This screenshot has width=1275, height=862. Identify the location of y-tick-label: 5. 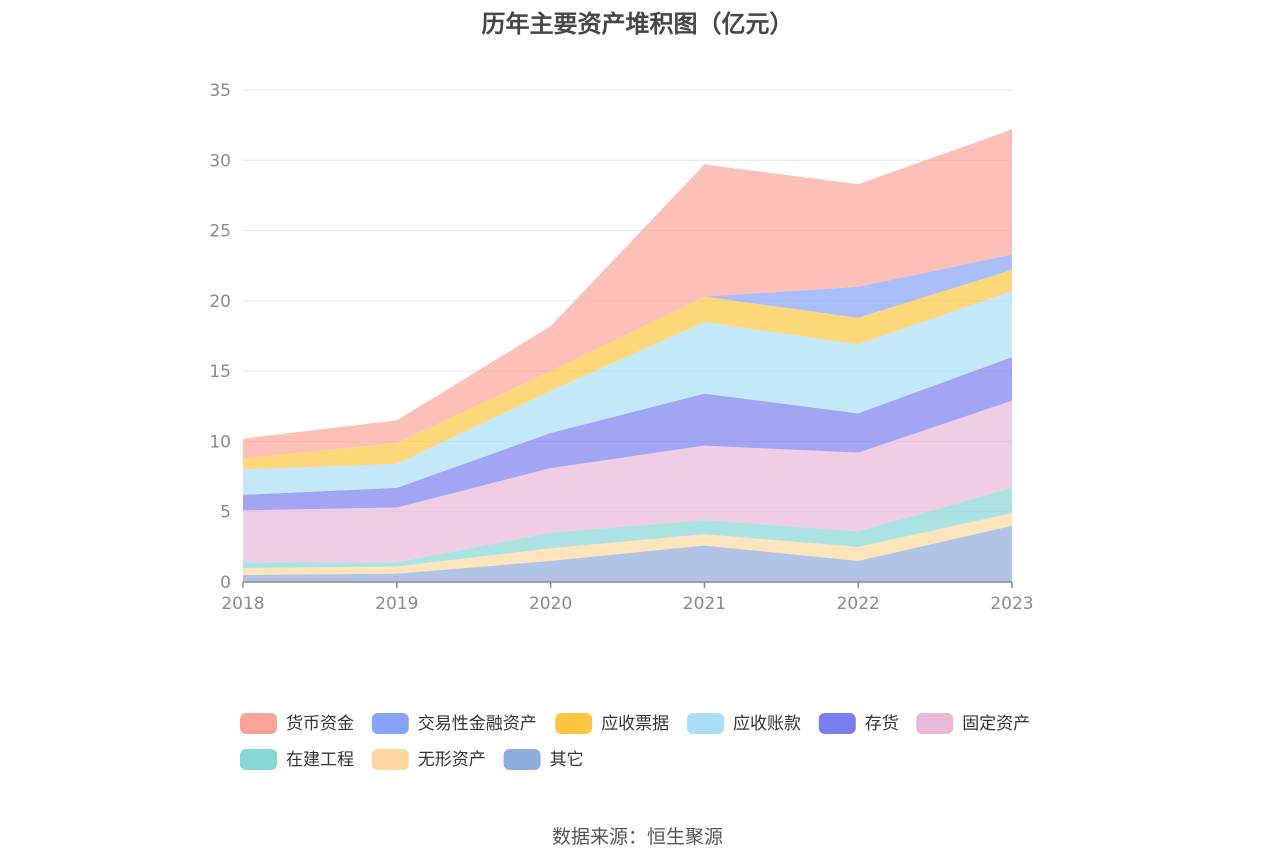
(225, 513).